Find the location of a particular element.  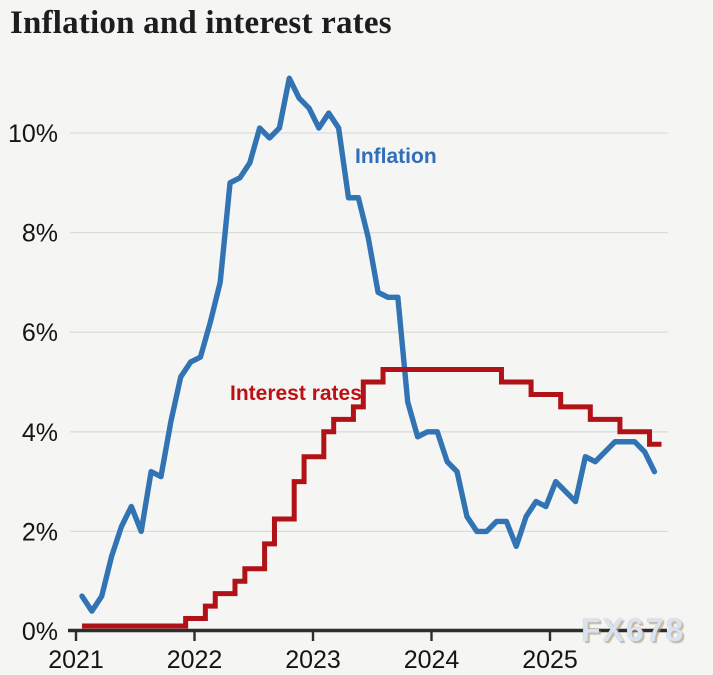

y-axis-tick-label: 10% is located at coordinates (33, 134).